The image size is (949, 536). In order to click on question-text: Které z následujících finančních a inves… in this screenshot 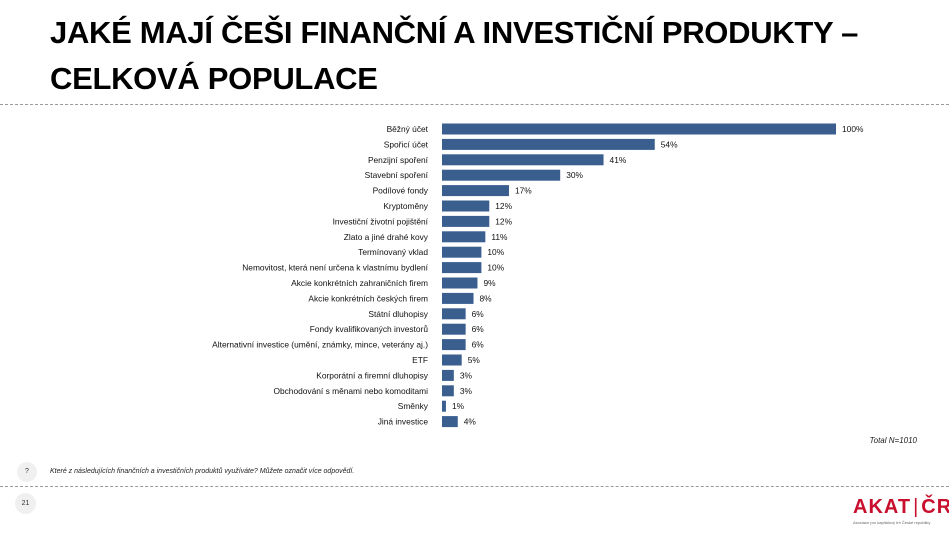, I will do `click(202, 471)`.